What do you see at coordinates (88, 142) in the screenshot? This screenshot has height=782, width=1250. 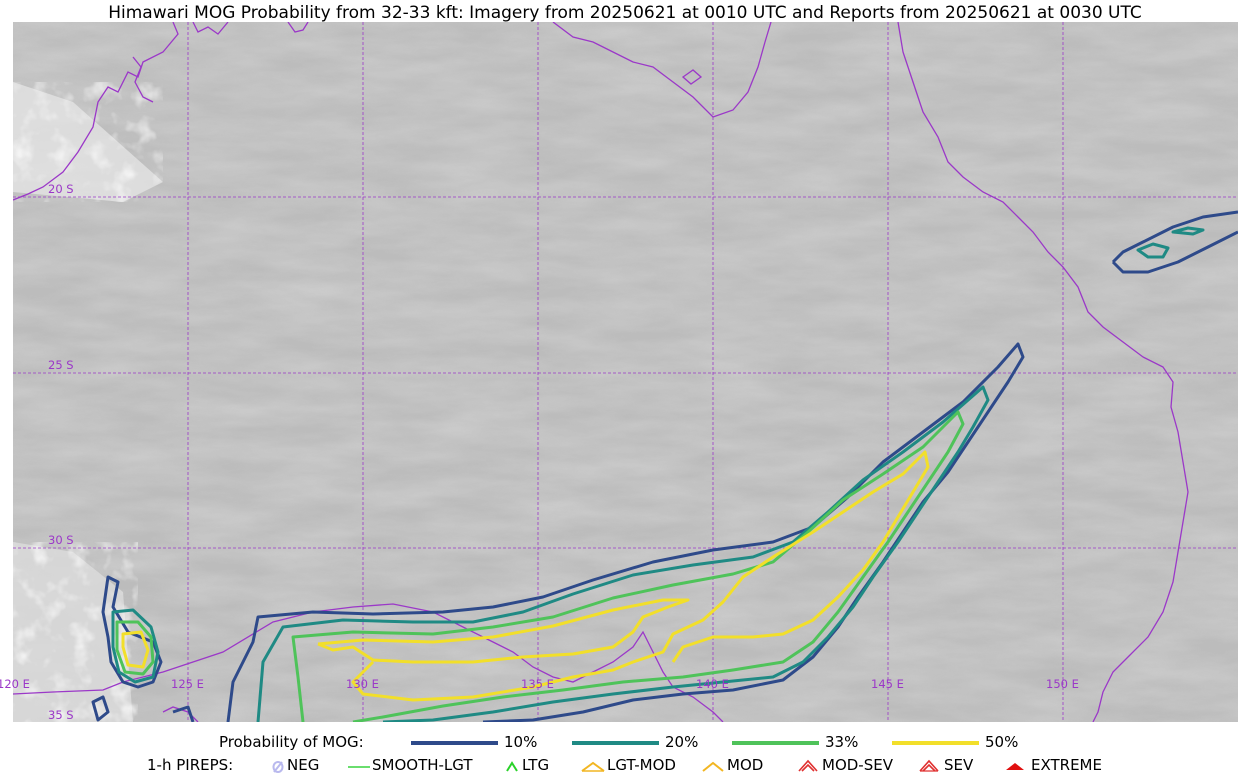 I see `cloud-bright-nw` at bounding box center [88, 142].